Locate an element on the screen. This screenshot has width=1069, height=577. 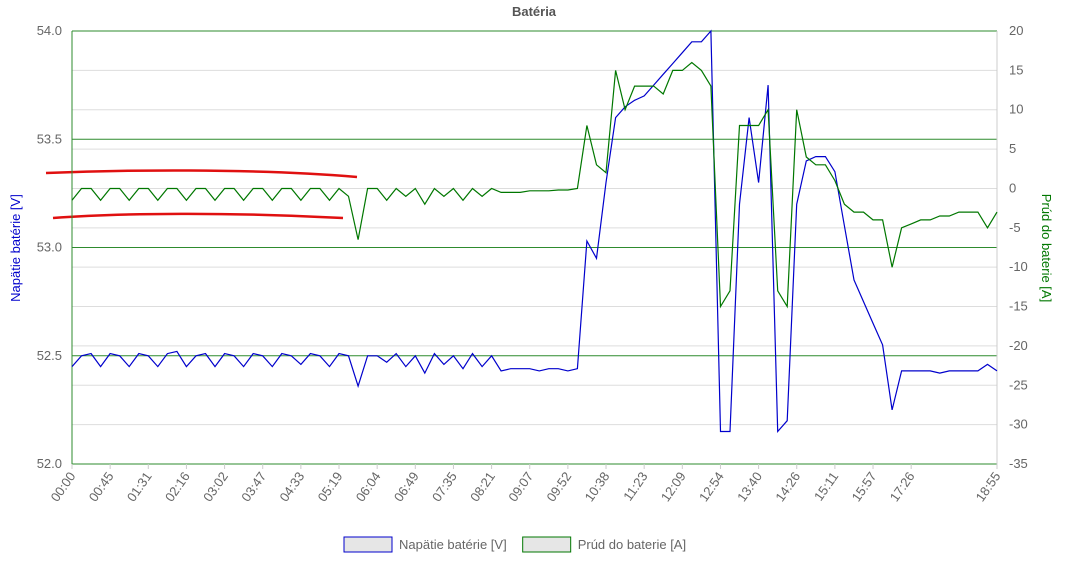
y2-axis-title: Prúd do baterie [A] is located at coordinates (1046, 248).